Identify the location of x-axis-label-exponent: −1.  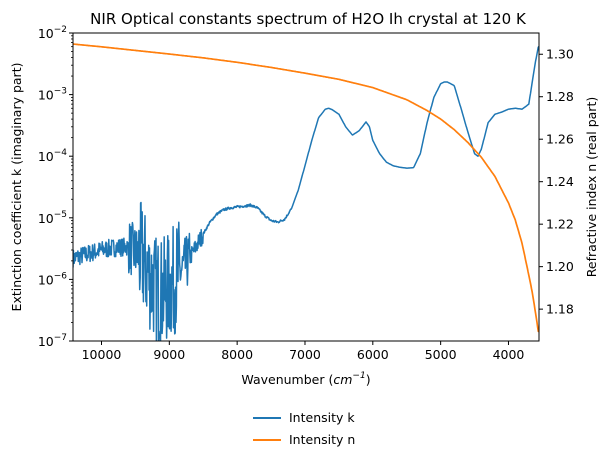
(358, 376).